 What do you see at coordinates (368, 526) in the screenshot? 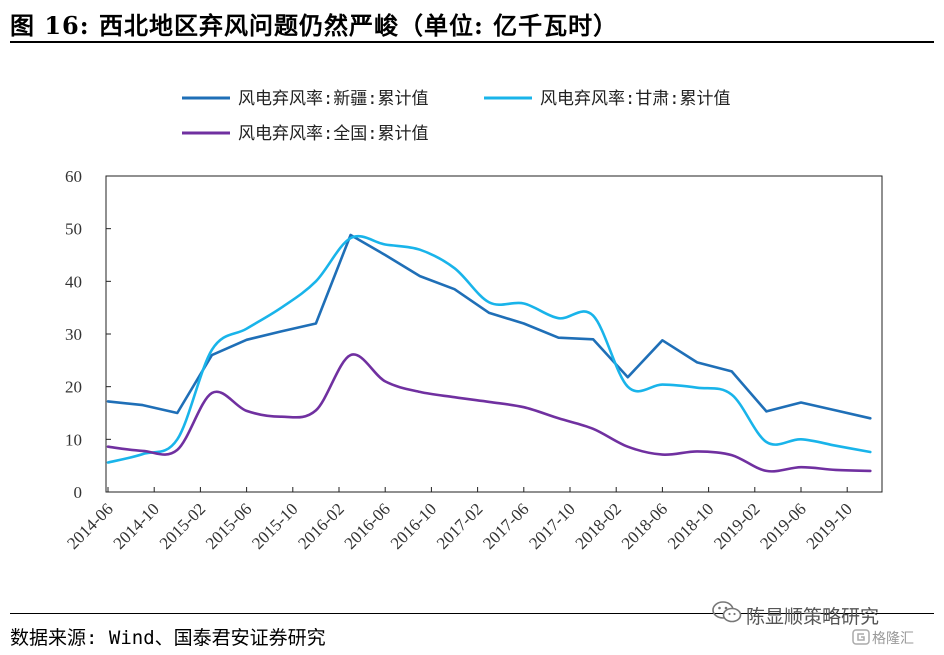
I see `x-tick-label: 2016-06` at bounding box center [368, 526].